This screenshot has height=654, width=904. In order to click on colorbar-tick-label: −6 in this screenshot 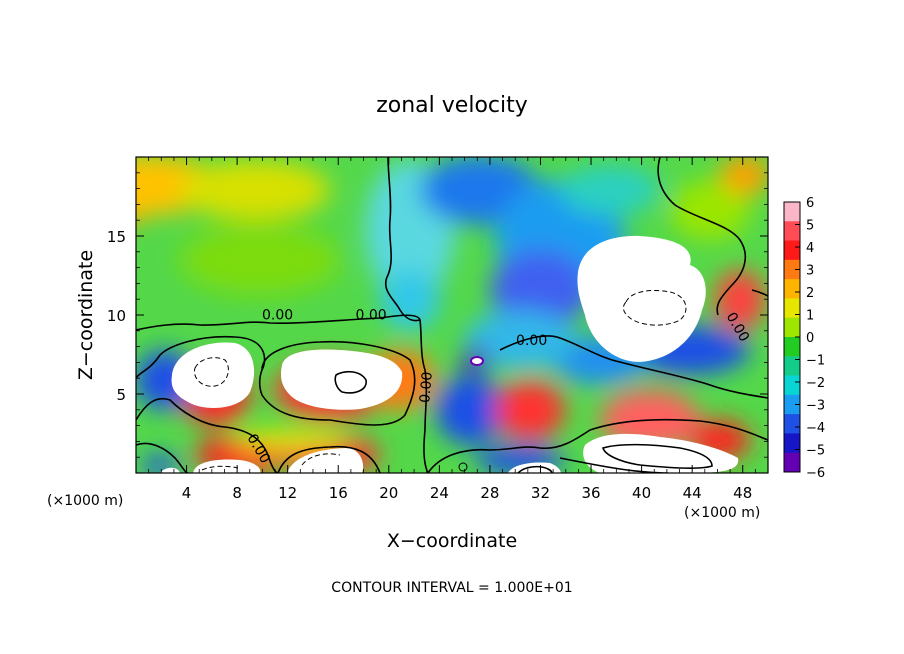, I will do `click(815, 473)`.